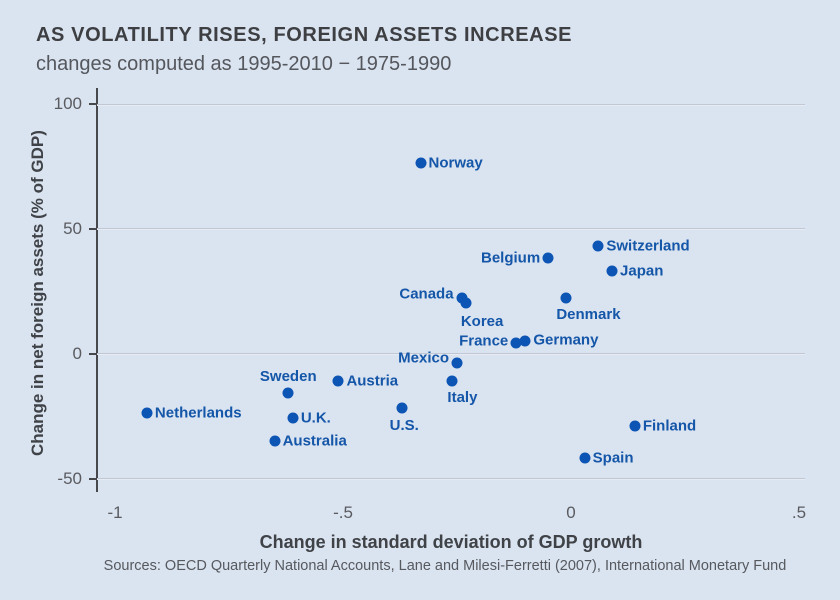 This screenshot has height=600, width=840. I want to click on data-point-germany, so click(525, 341).